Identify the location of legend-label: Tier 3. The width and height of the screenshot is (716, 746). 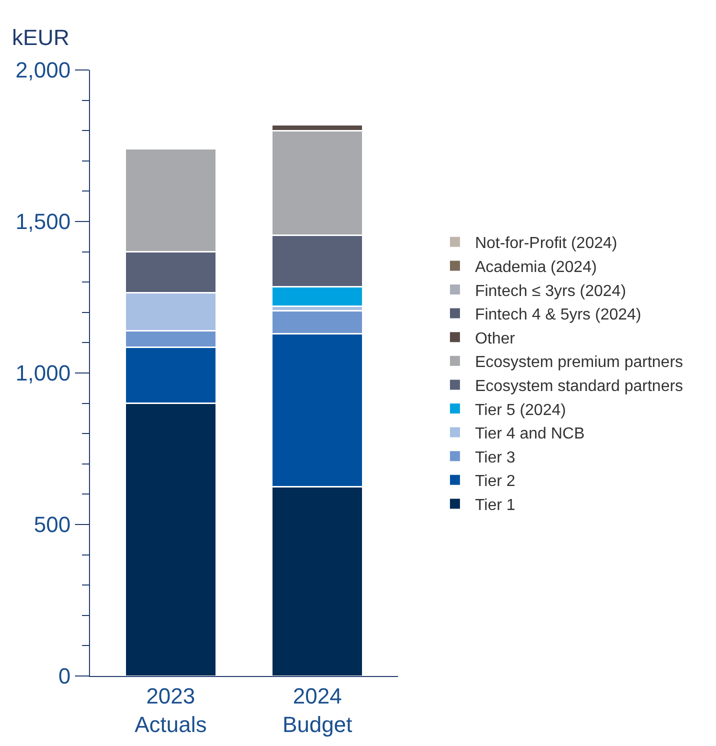
(495, 457).